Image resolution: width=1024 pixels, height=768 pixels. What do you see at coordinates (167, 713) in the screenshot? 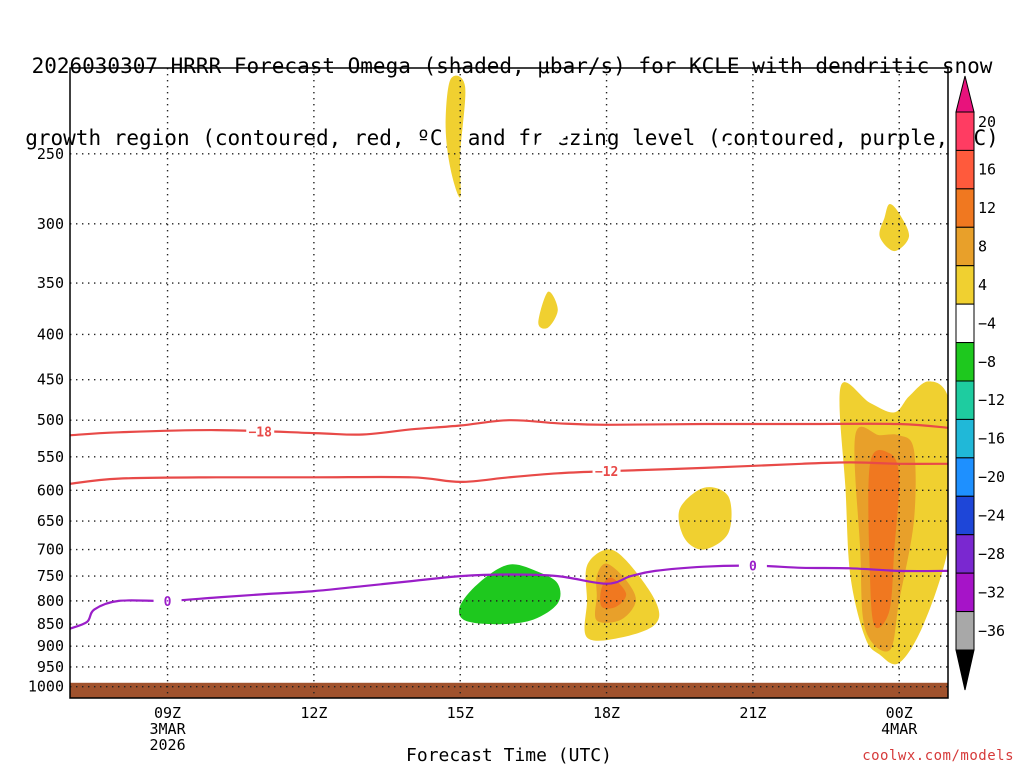
I see `x-tick-label: 09Z` at bounding box center [167, 713].